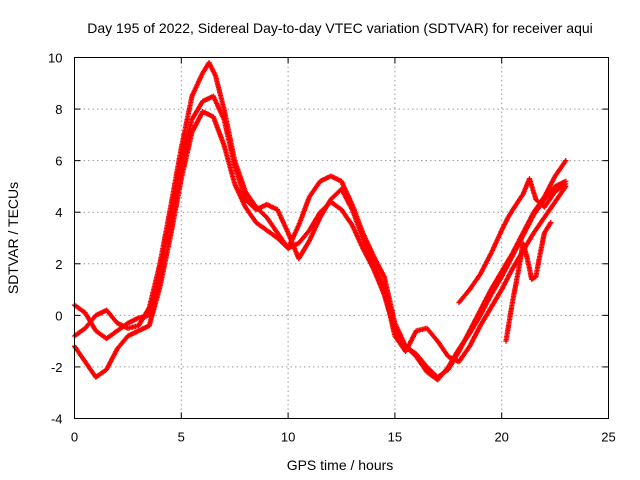 The width and height of the screenshot is (640, 480). Describe the element at coordinates (58, 109) in the screenshot. I see `y-tick-label: 8` at that location.